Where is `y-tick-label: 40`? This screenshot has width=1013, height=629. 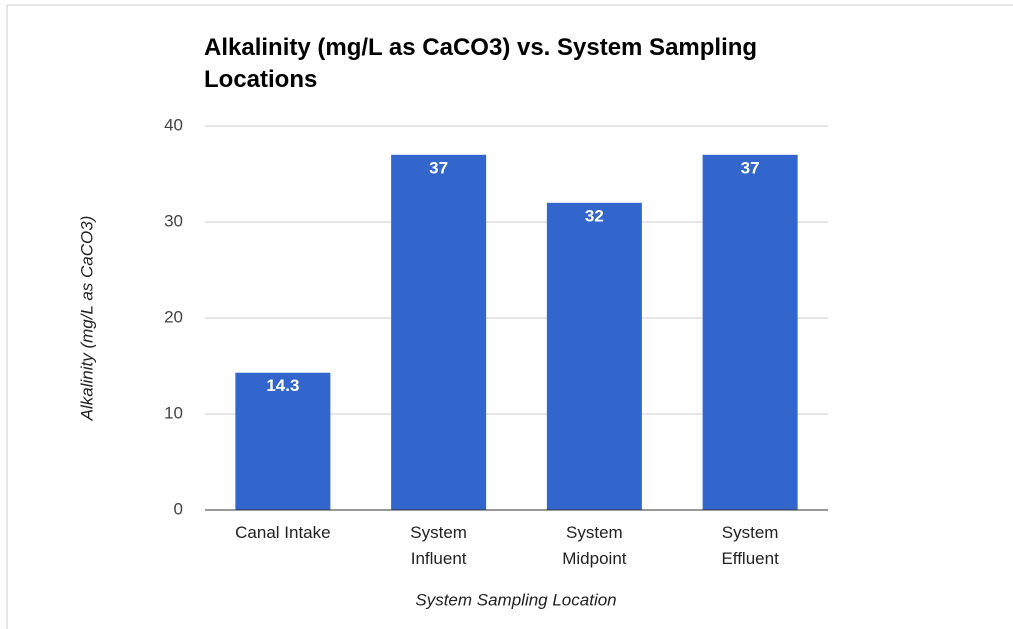 y-tick-label: 40 is located at coordinates (173, 124).